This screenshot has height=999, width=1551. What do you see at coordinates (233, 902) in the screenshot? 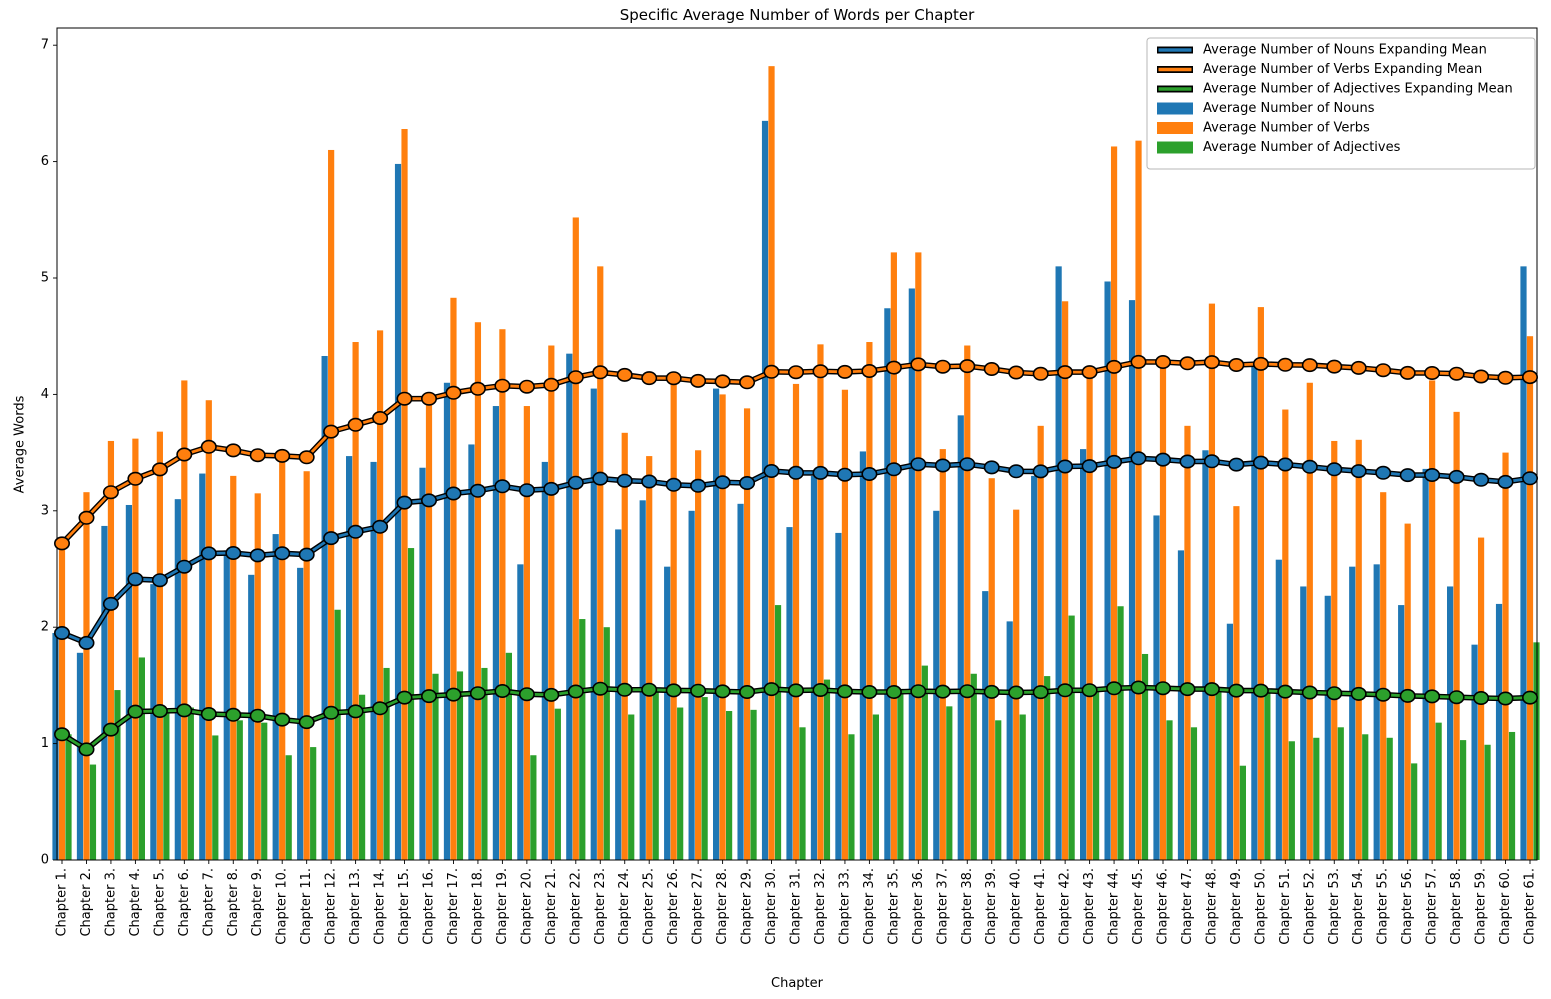
I see `x-tick-label: Chapter 8.` at bounding box center [233, 902].